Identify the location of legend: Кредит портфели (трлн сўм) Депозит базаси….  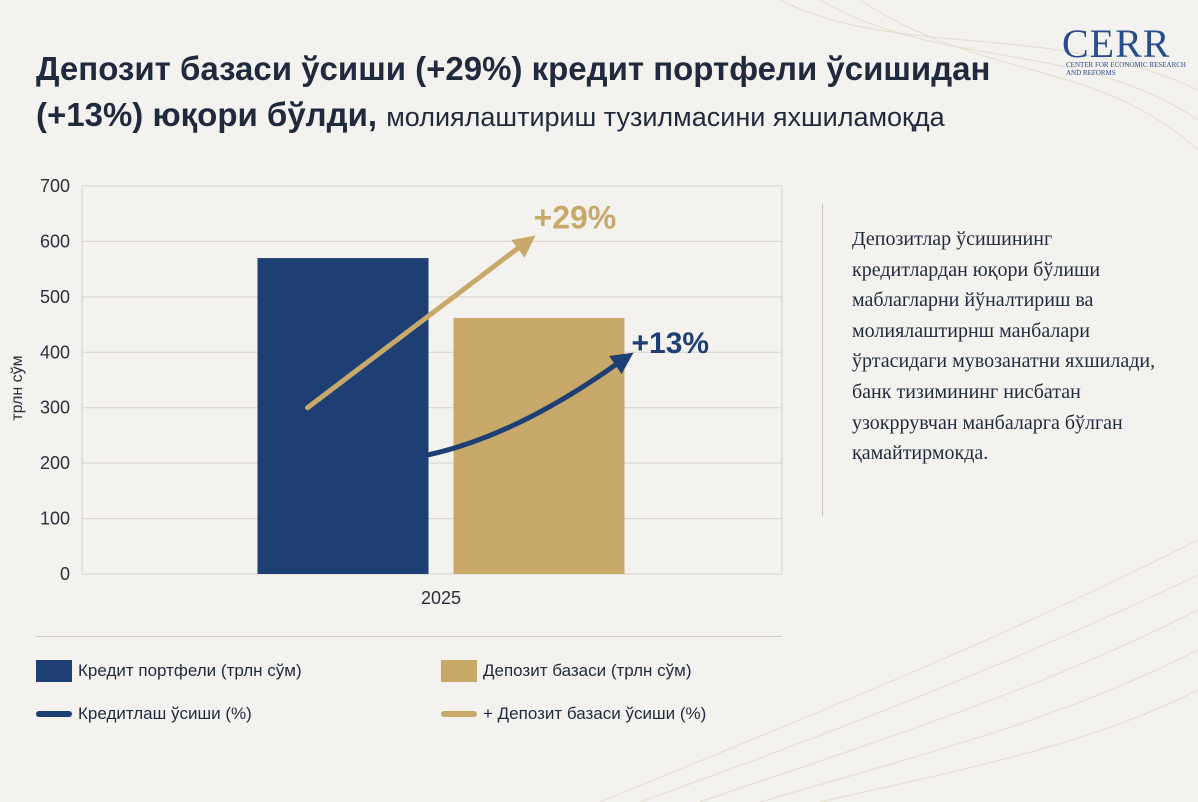
(416, 700).